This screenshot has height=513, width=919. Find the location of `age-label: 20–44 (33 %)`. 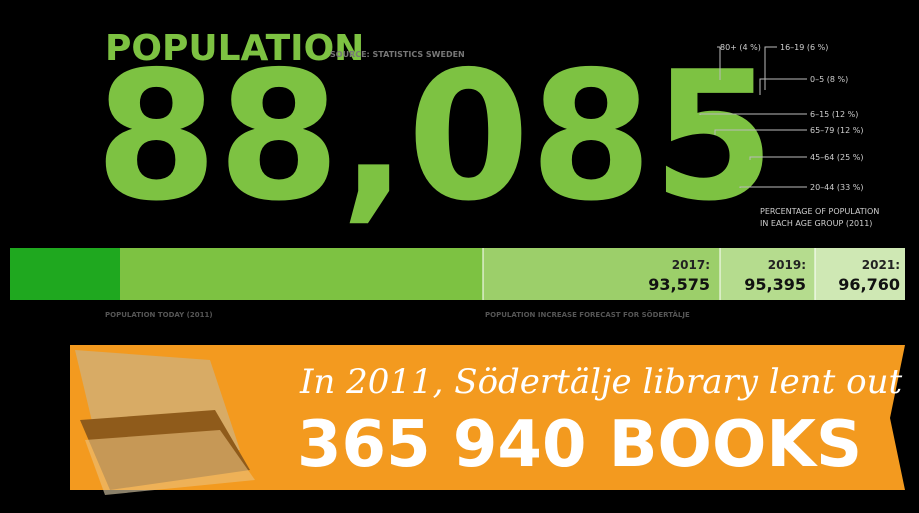

age-label: 20–44 (33 %) is located at coordinates (836, 187).